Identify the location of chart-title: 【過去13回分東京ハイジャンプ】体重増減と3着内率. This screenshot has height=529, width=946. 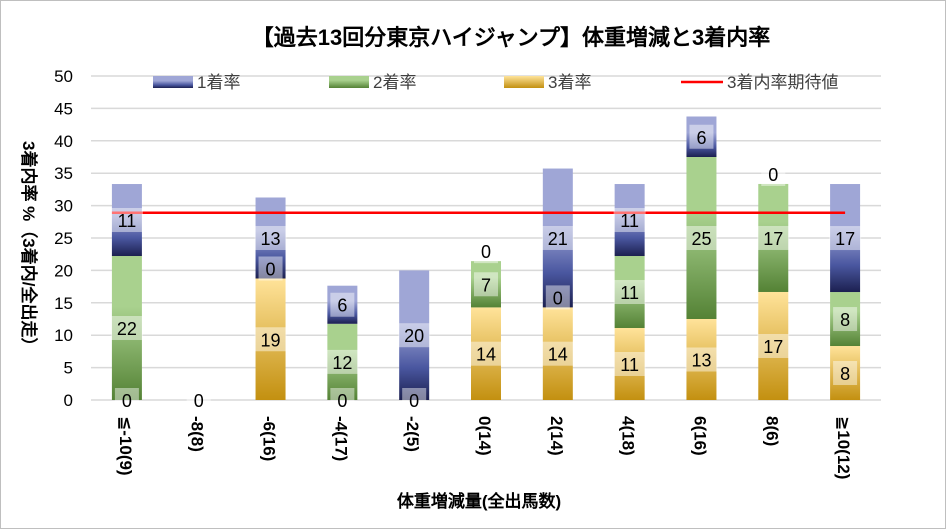
(511, 37).